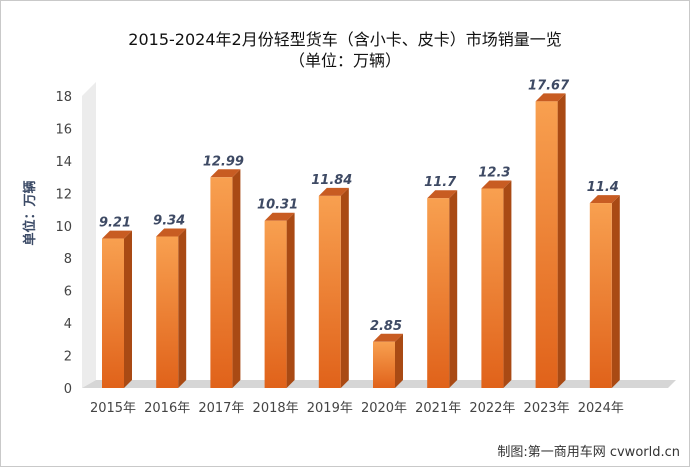  What do you see at coordinates (547, 408) in the screenshot?
I see `x-tick-label: 2023年` at bounding box center [547, 408].